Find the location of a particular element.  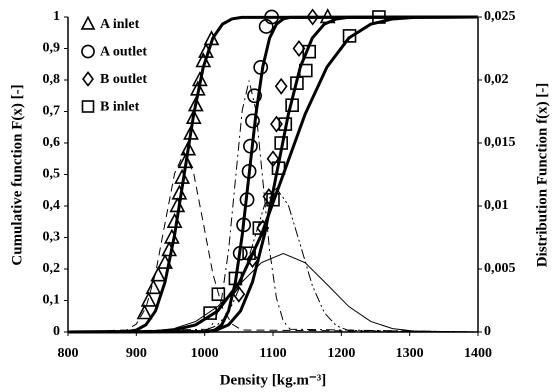

y2-tick-label: 0,005 is located at coordinates (500, 268).